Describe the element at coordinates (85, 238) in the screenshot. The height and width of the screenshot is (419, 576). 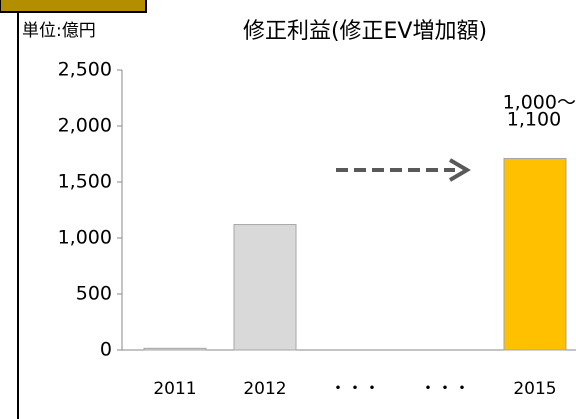
I see `y-tick-label: 1,000` at that location.